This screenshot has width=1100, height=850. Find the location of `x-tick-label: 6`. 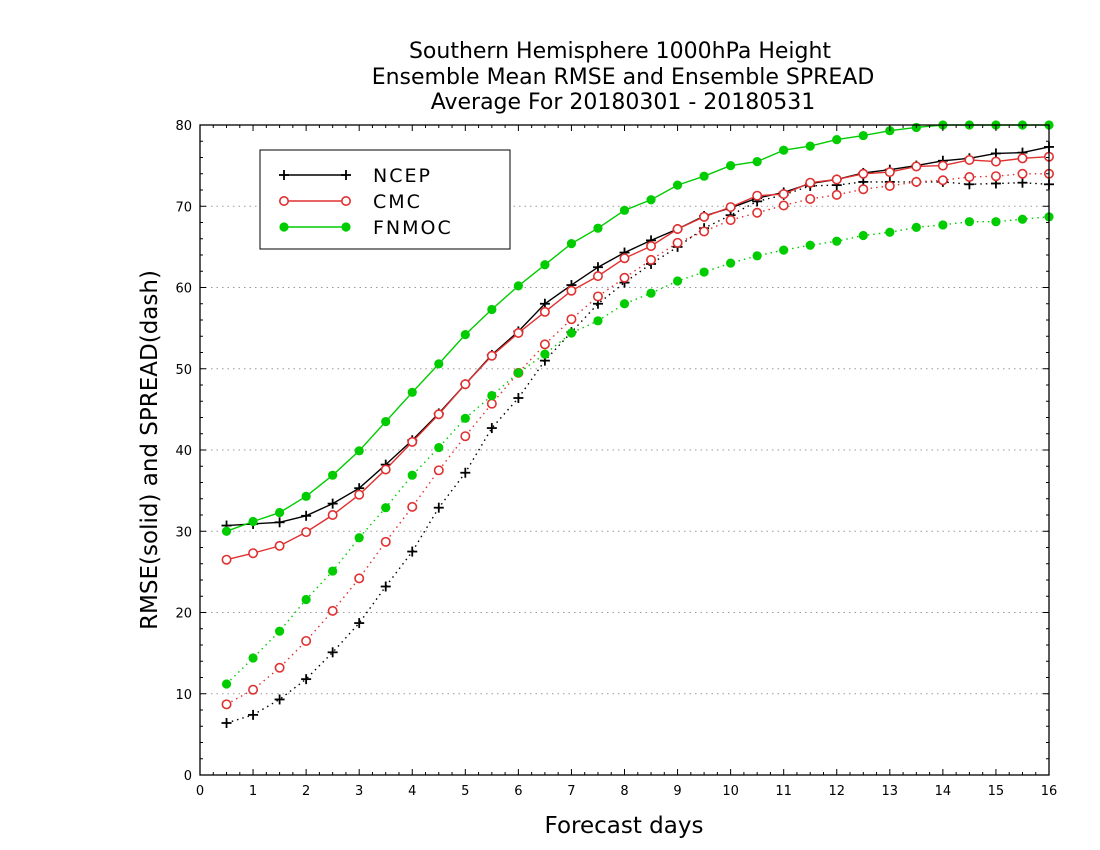

x-tick-label: 6 is located at coordinates (518, 791).